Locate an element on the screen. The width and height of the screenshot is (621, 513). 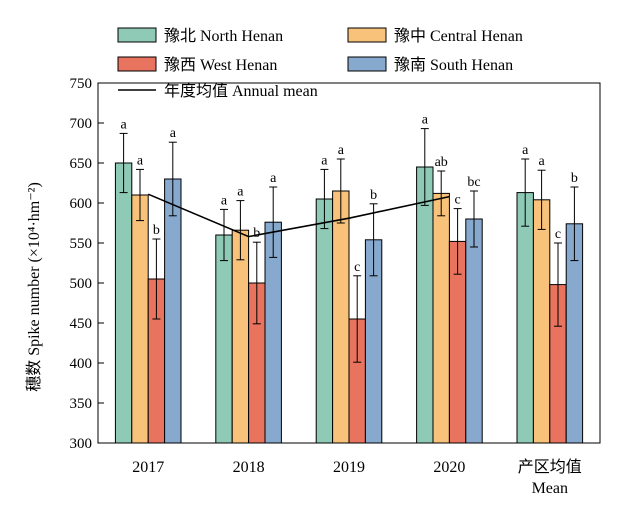
y-tick-label: 550 is located at coordinates (81, 244).